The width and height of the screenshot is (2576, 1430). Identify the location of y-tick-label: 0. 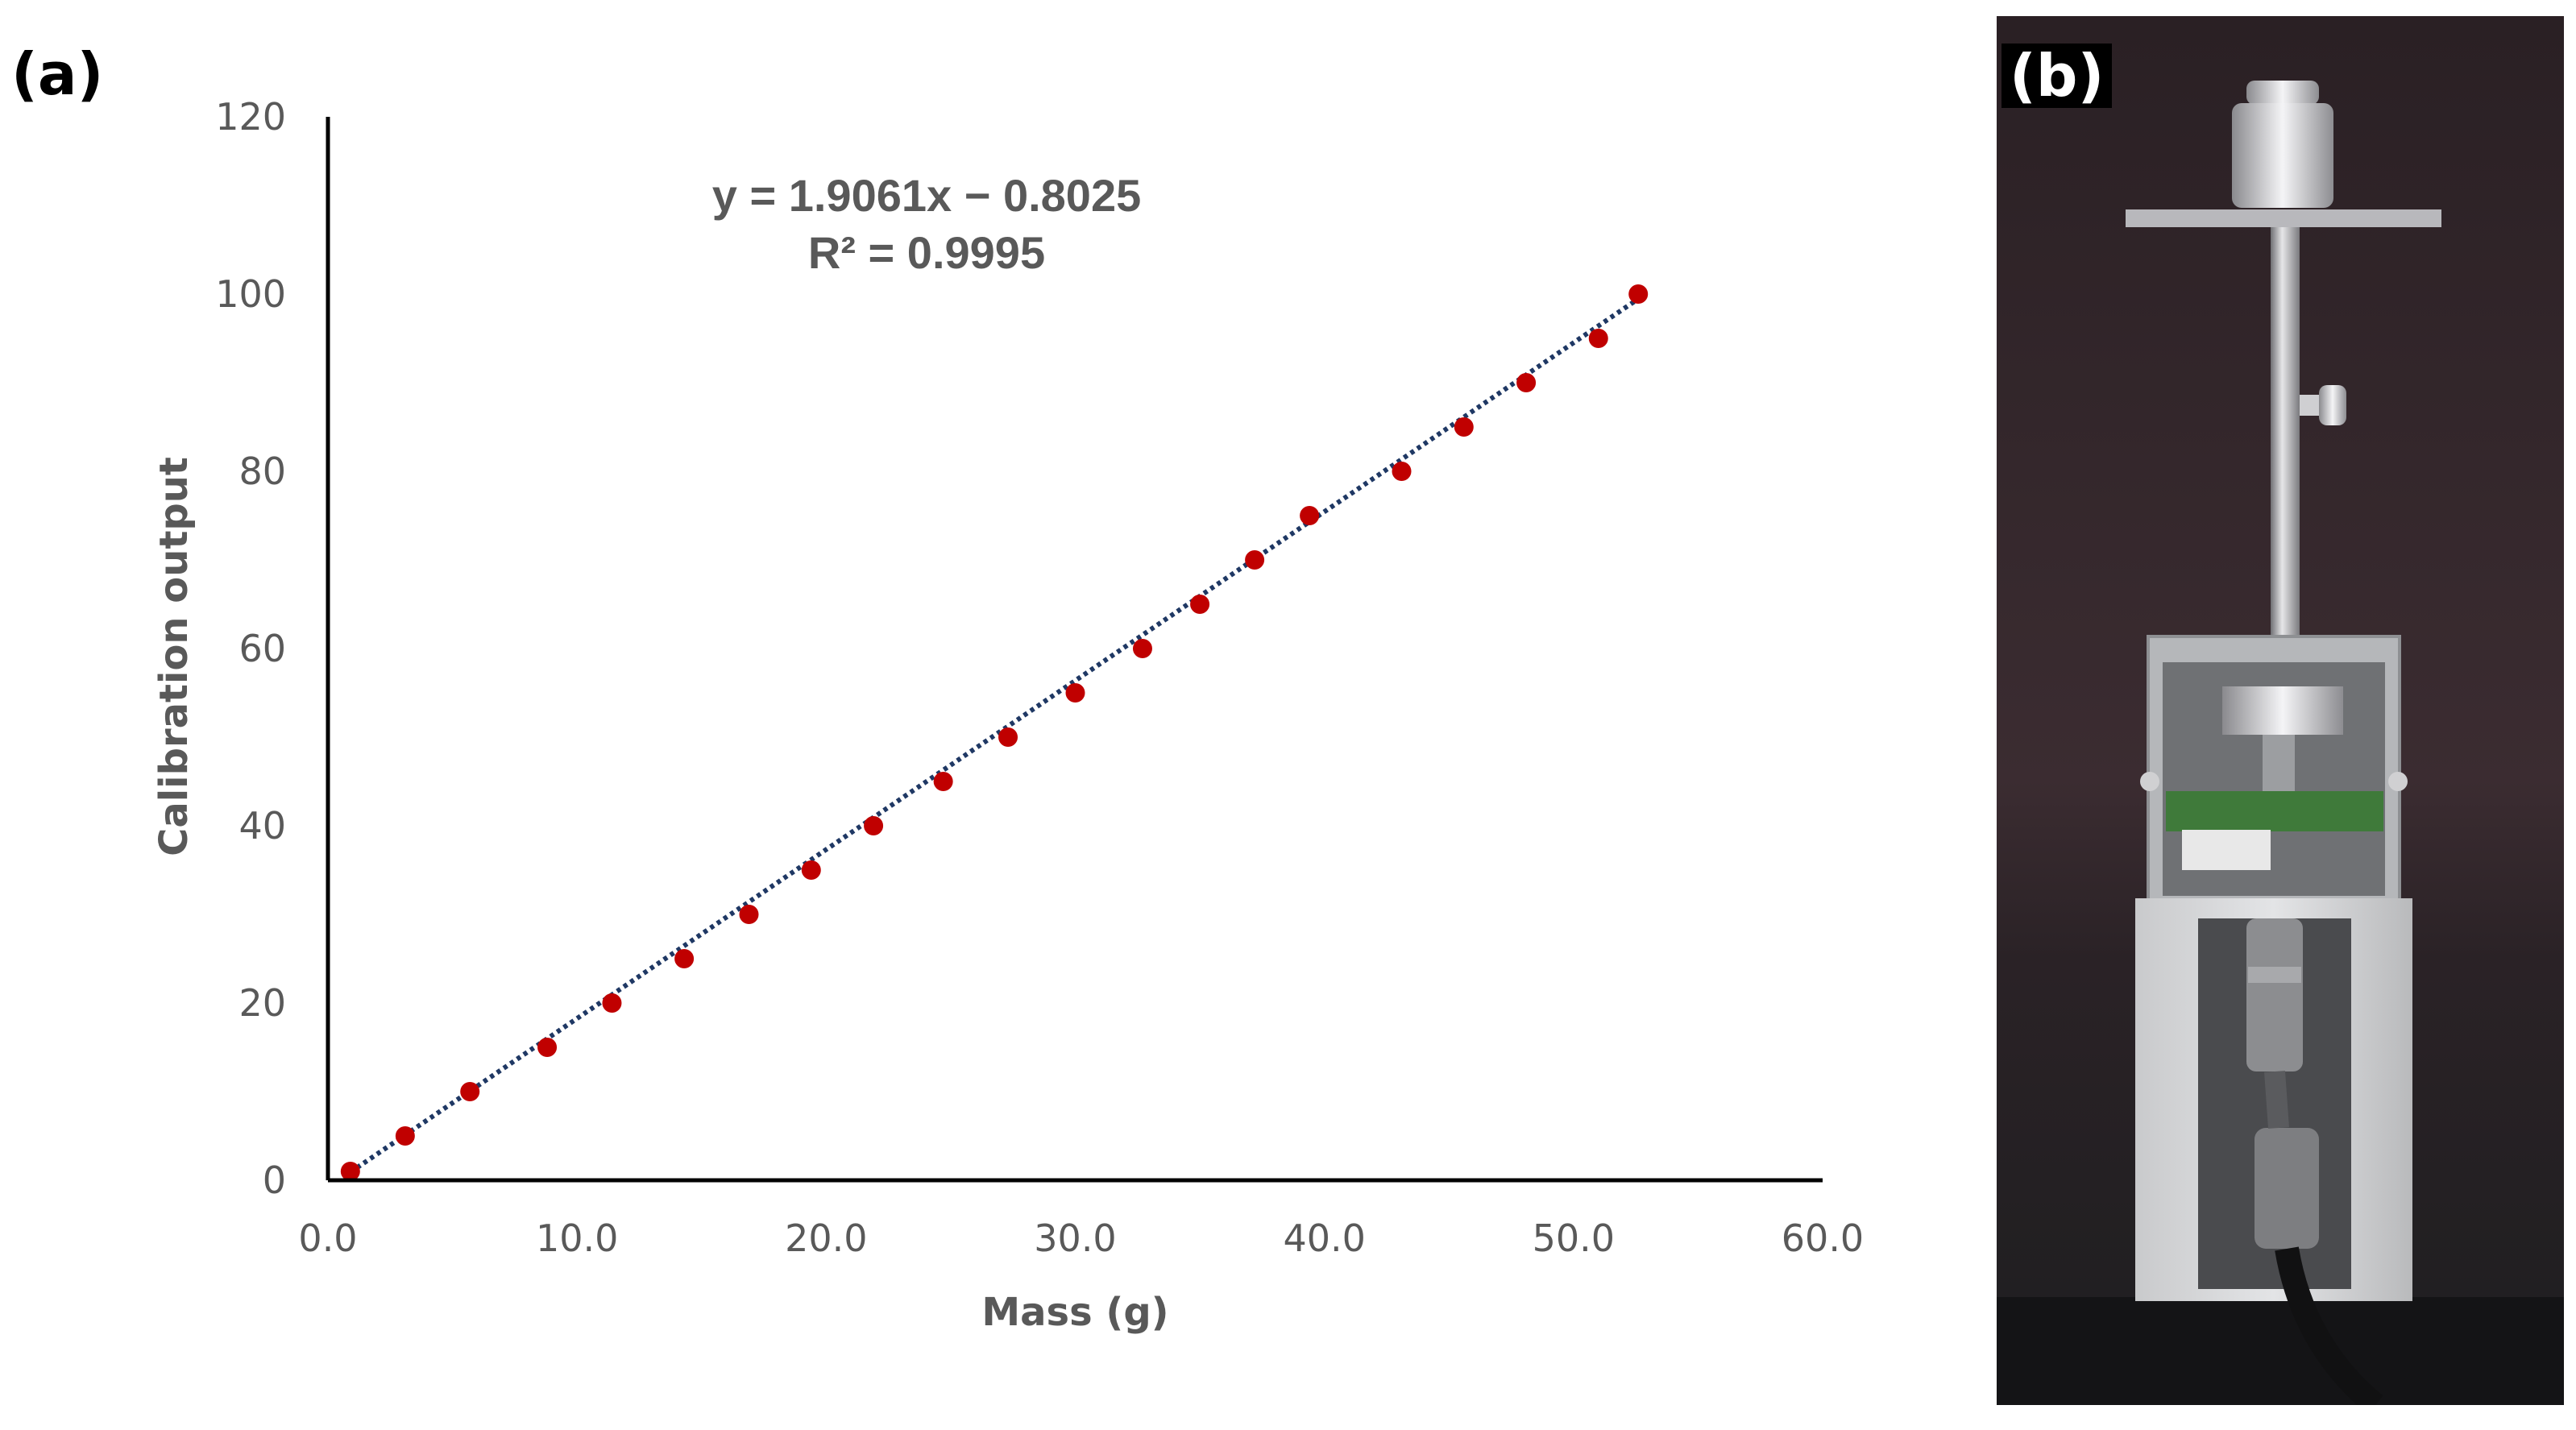
(274, 1180).